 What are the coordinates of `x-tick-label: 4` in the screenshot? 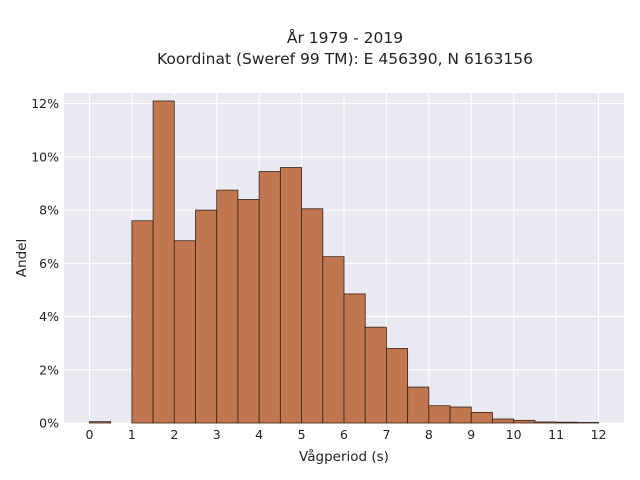 It's located at (259, 434).